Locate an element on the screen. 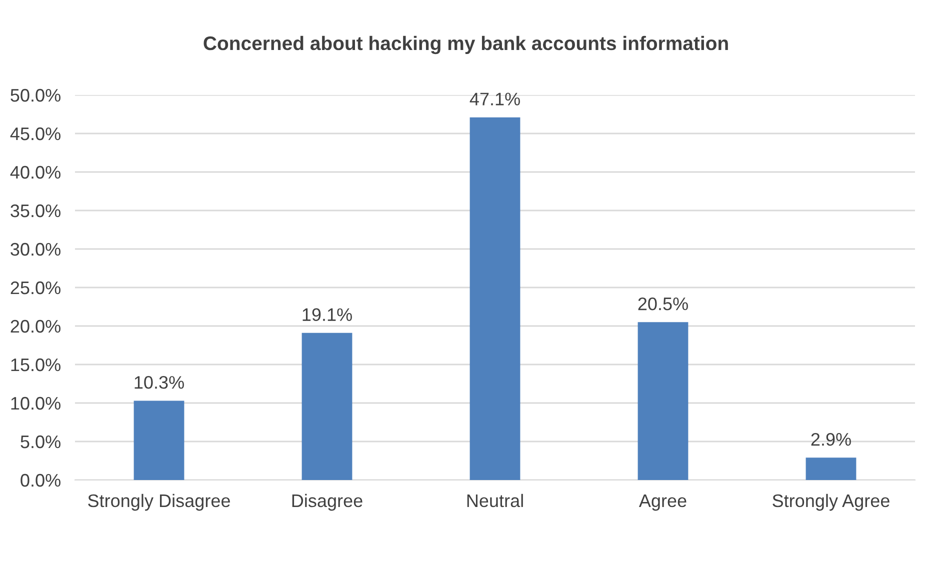 This screenshot has height=565, width=932. x-tick-label: Strongly Agree is located at coordinates (831, 502).